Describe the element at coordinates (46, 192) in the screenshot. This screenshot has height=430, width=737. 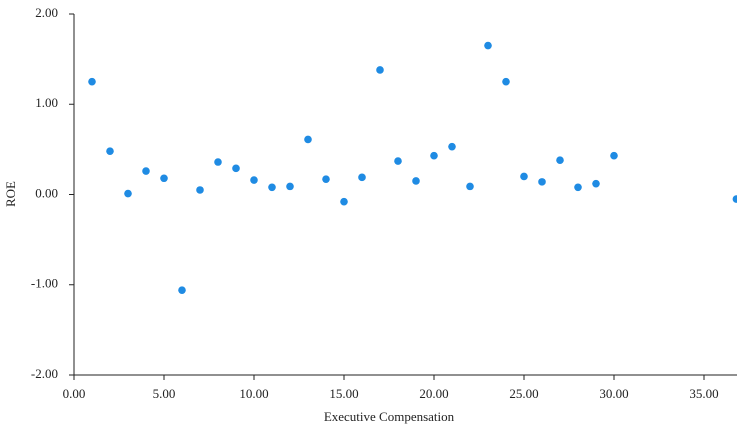
I see `y-tick-label: 0.00` at that location.